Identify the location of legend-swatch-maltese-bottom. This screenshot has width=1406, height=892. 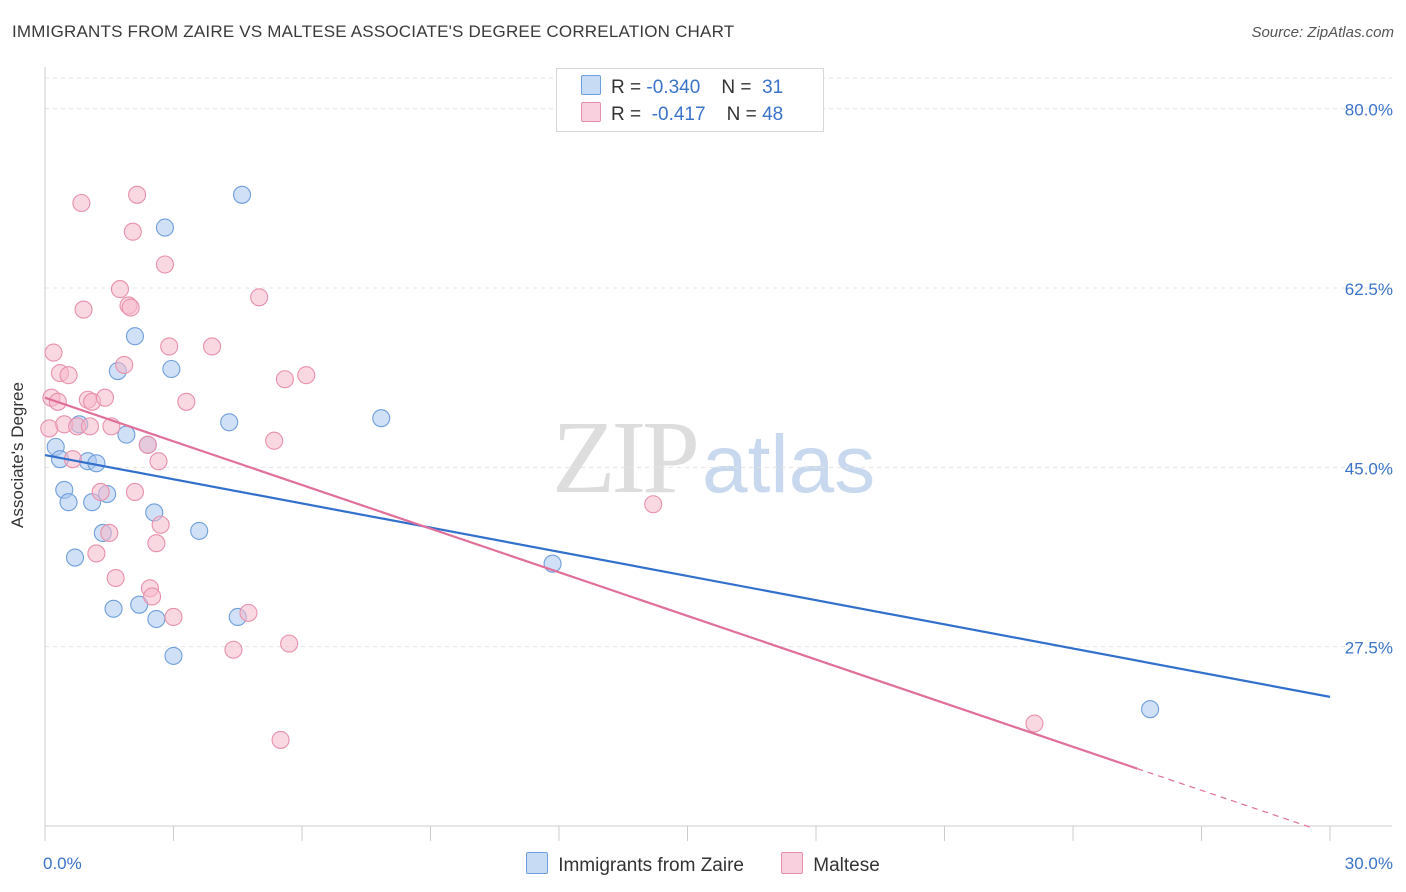
(792, 863).